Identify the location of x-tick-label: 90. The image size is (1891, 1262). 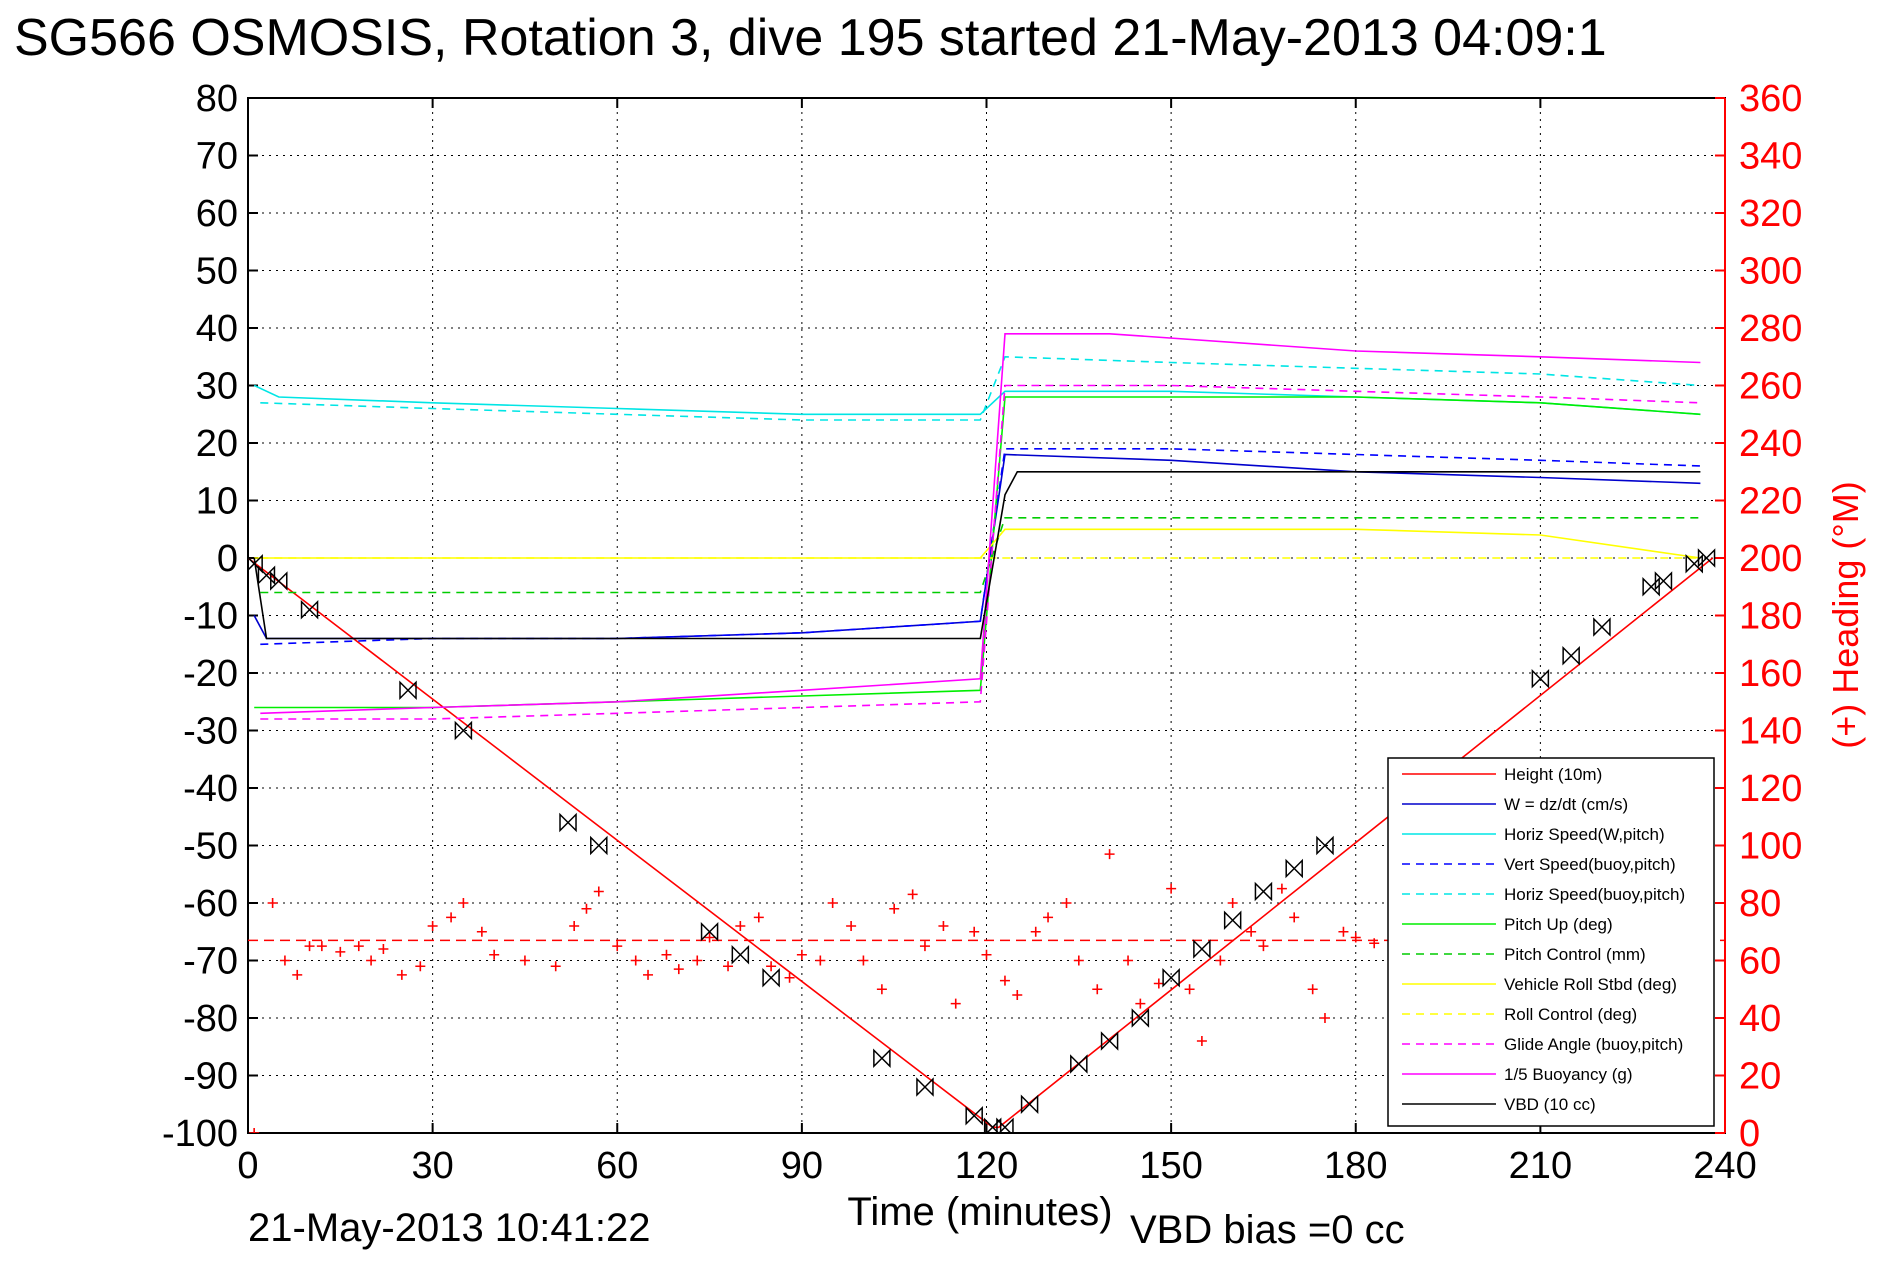
(802, 1166).